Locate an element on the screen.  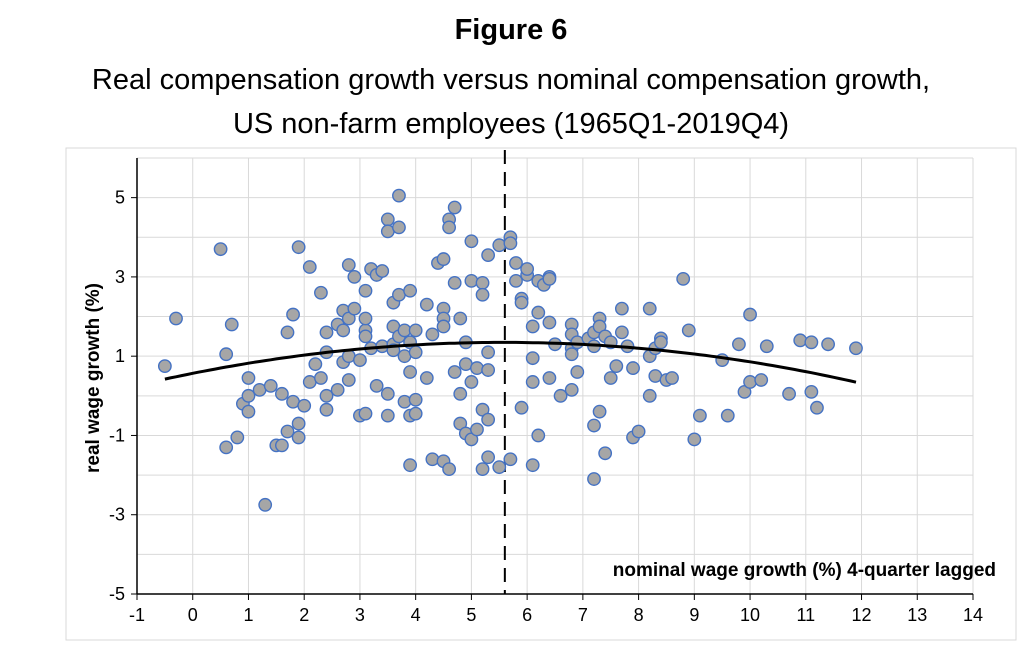
y-tick-label: 1 is located at coordinates (120, 356).